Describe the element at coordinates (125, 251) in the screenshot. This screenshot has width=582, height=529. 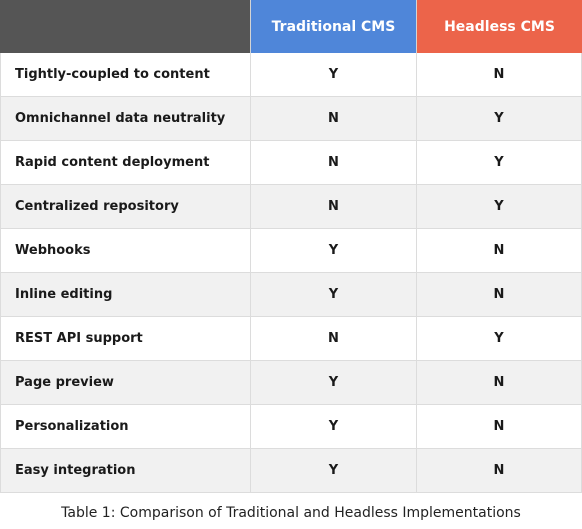
I see `feature-label: Webhooks` at that location.